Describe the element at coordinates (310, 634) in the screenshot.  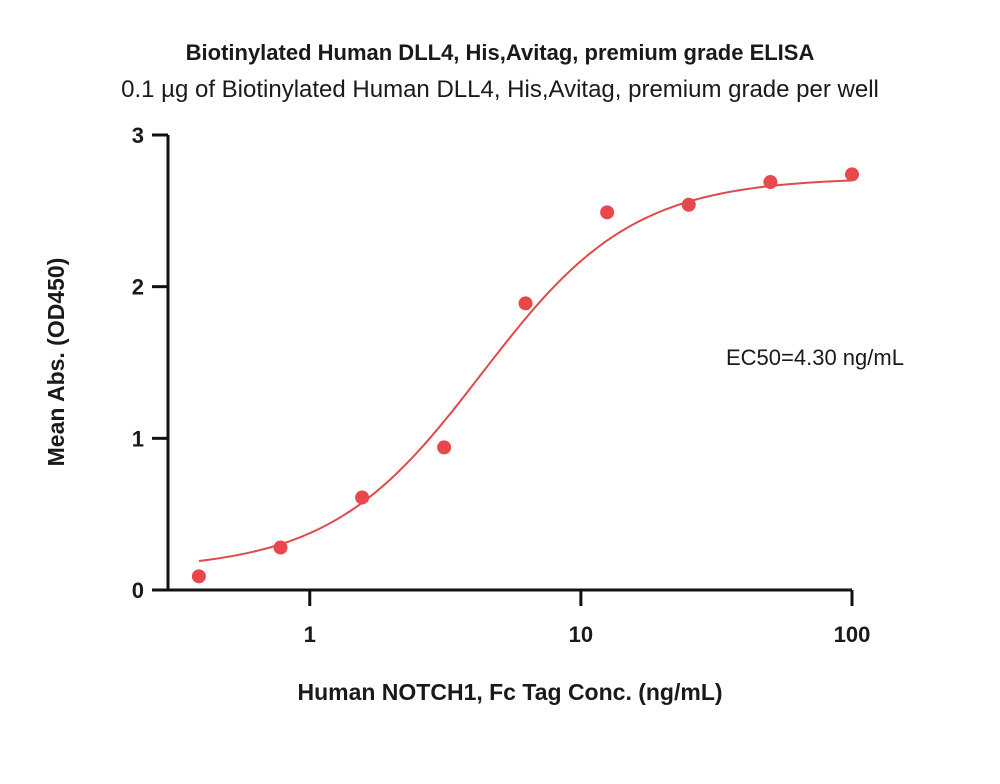
I see `x-tick-label: 1` at that location.